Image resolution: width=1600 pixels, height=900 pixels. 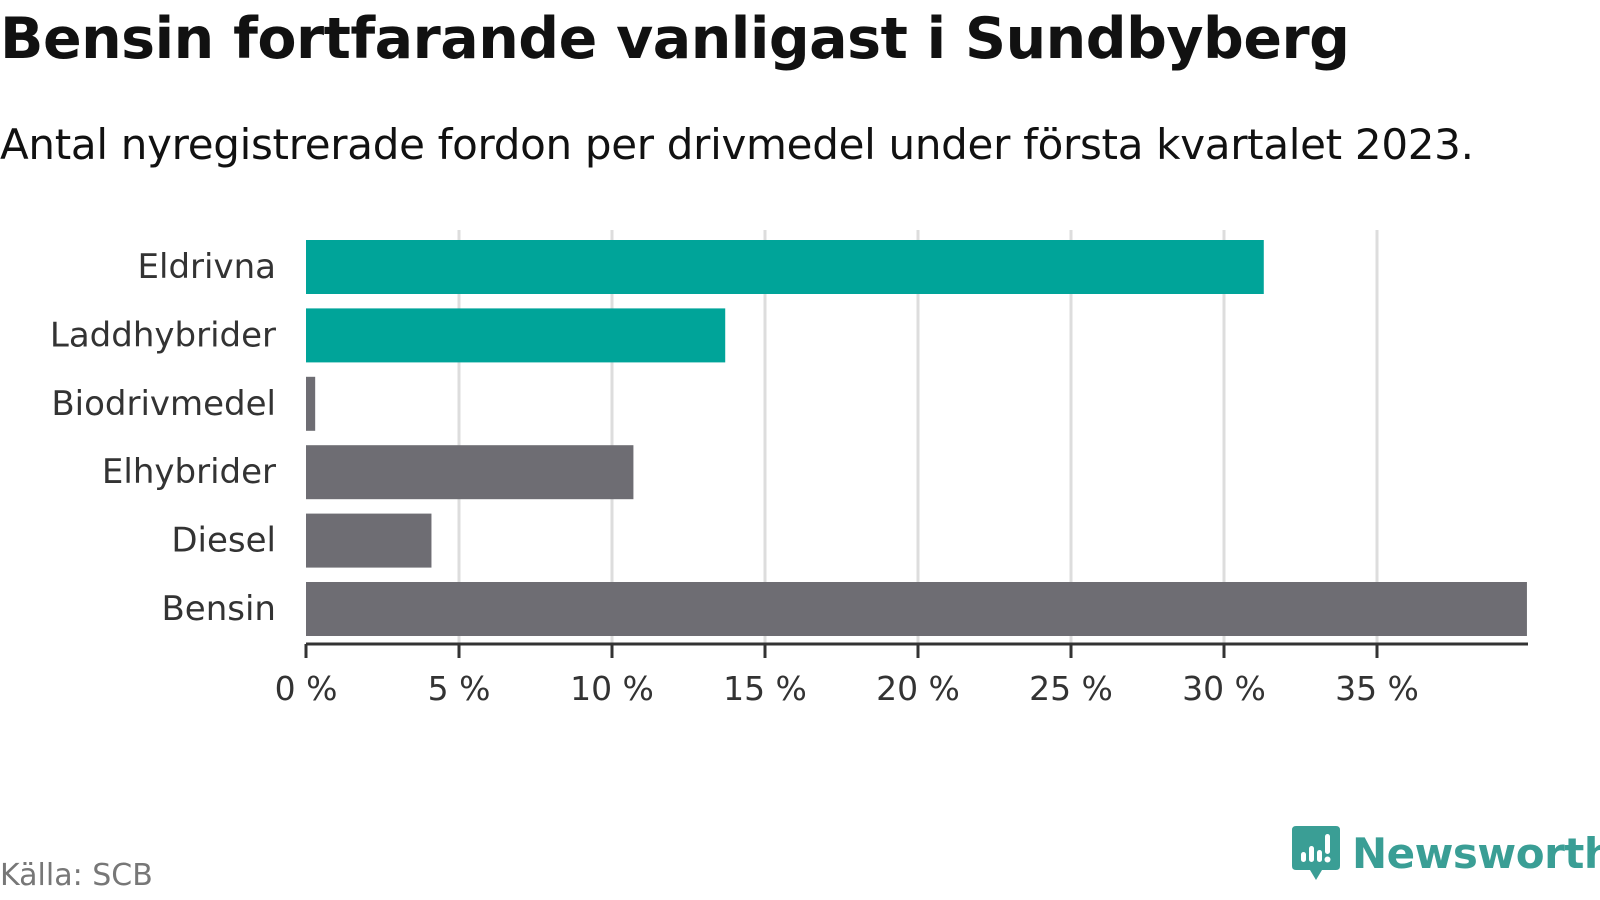 I want to click on x-tick-label-0: 0 %, so click(x=306, y=688).